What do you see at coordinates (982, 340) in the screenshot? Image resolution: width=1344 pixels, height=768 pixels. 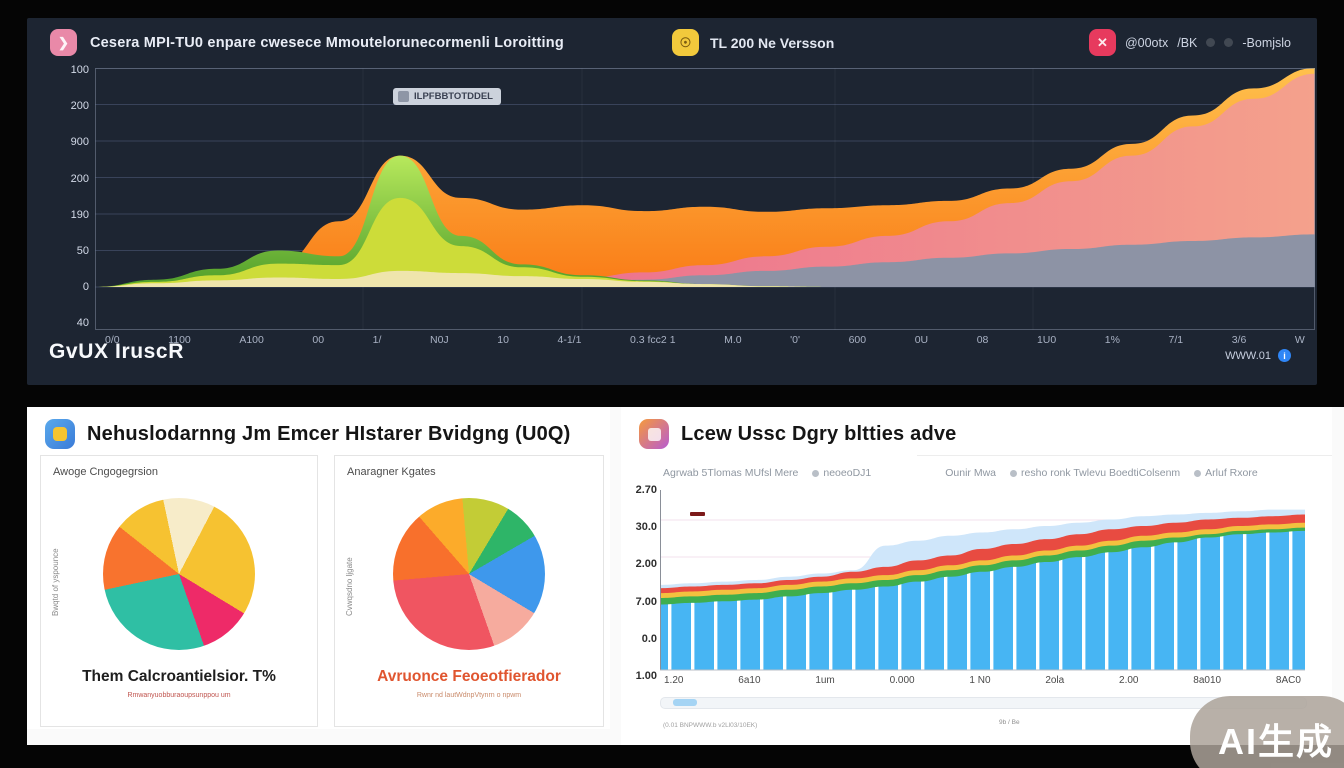 I see `x-tick-label: 08` at bounding box center [982, 340].